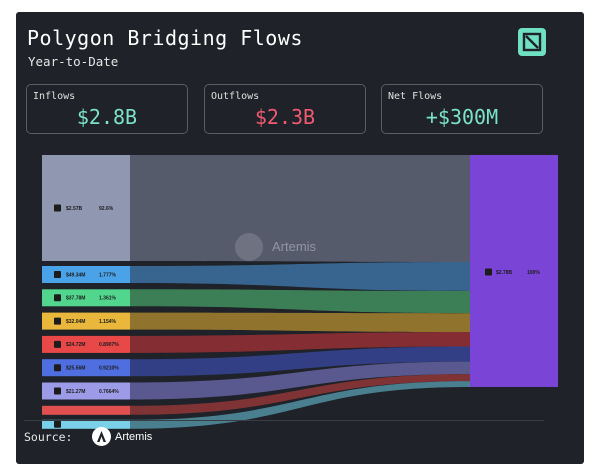  I want to click on source-pct-label: 0.7664%, so click(109, 392).